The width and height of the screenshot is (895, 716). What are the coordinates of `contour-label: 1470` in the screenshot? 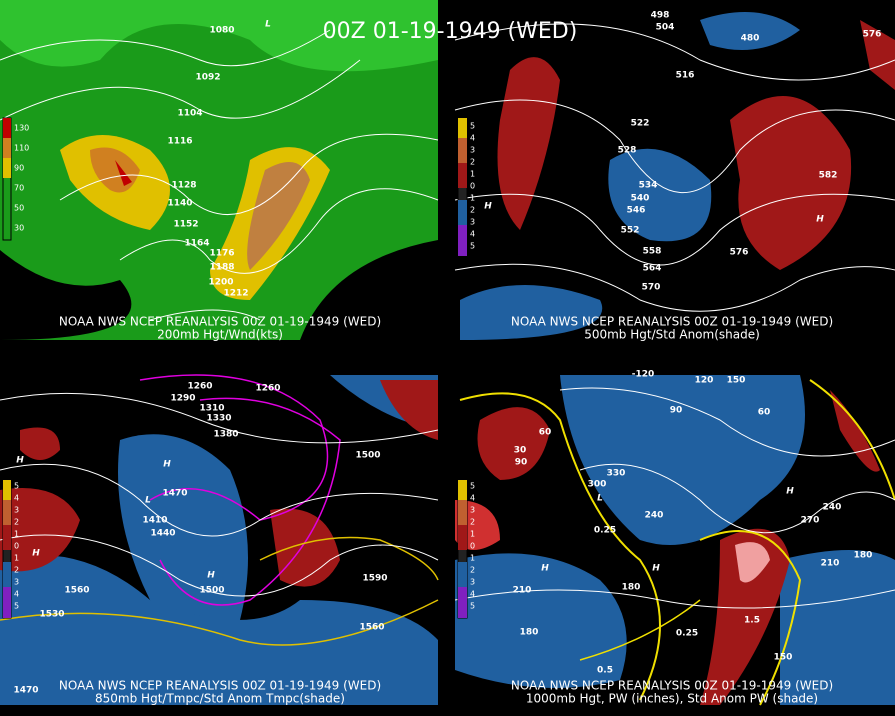 It's located at (174, 494).